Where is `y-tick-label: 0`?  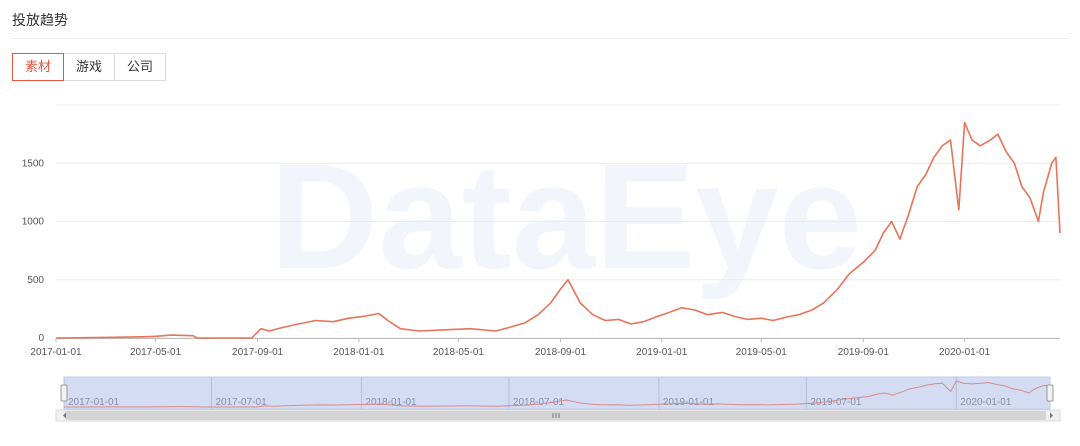
y-tick-label: 0 is located at coordinates (41, 338).